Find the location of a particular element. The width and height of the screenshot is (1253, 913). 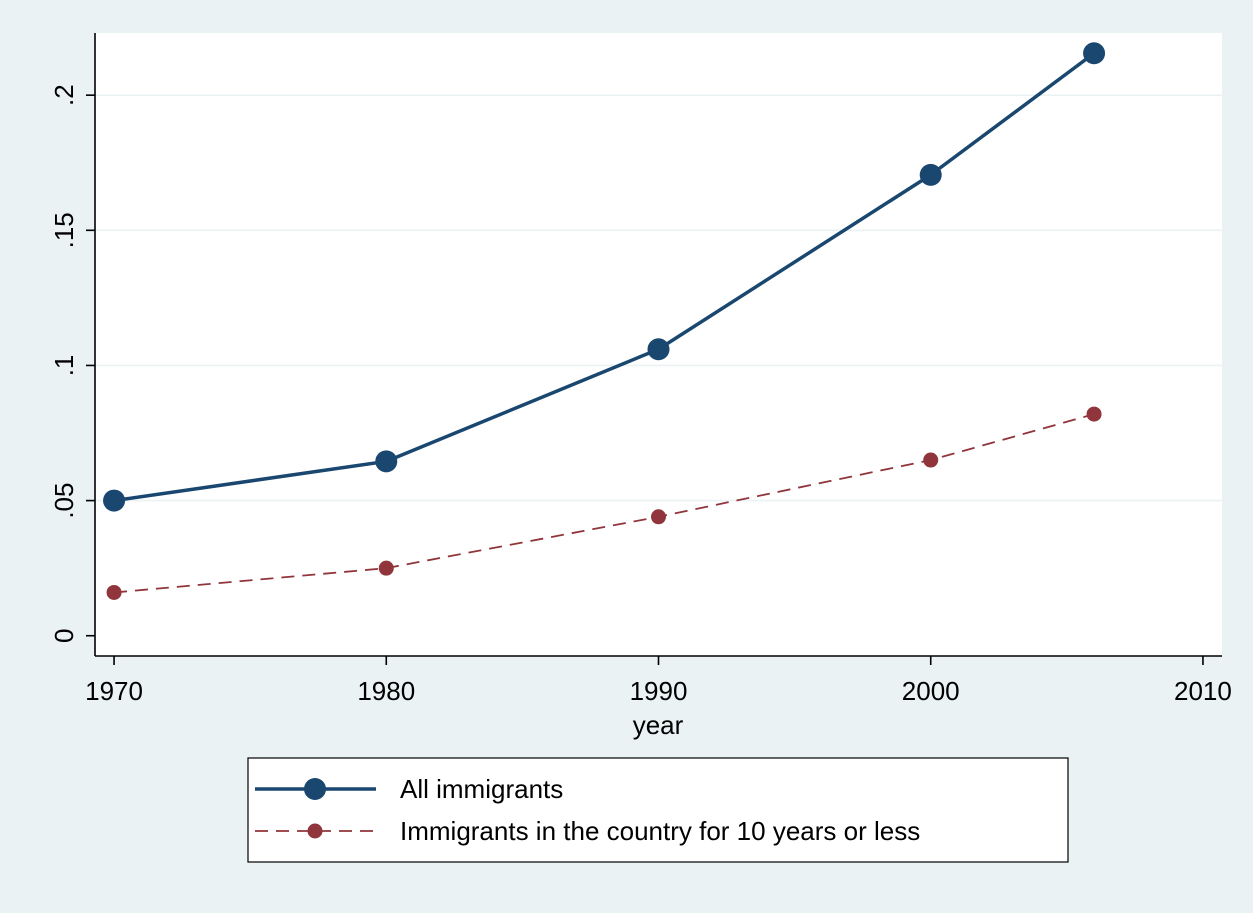

x-tick-label: 1990 is located at coordinates (659, 691).